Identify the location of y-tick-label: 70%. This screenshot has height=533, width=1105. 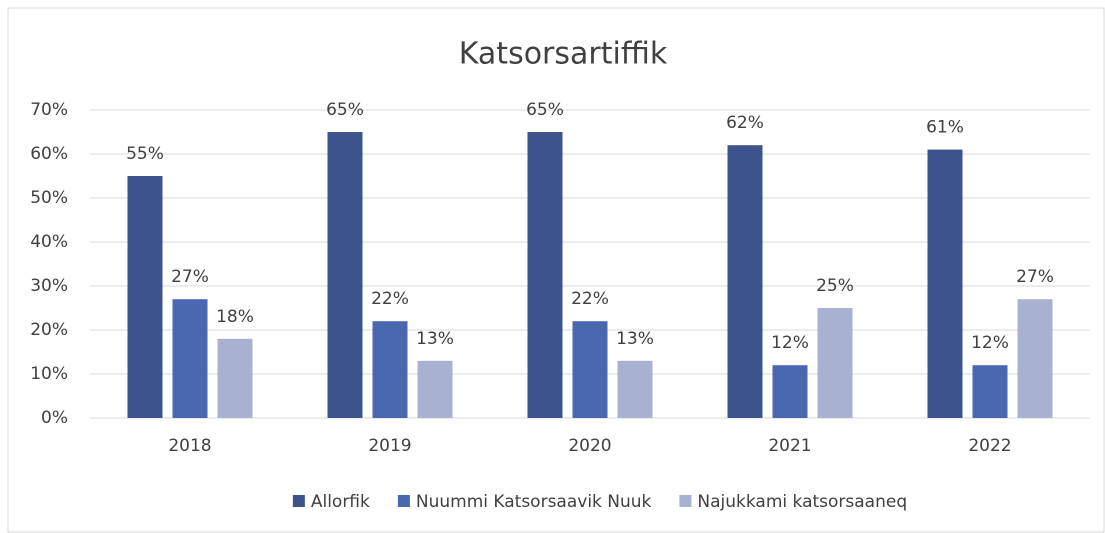
(49, 110).